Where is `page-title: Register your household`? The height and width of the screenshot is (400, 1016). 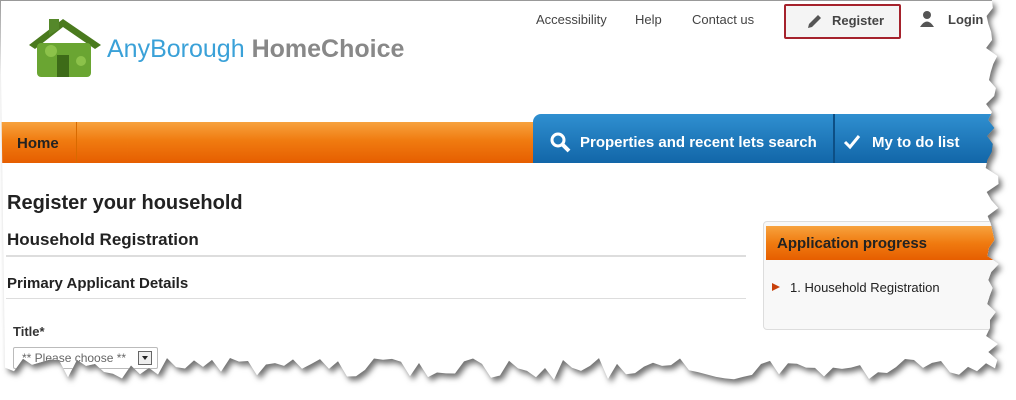 page-title: Register your household is located at coordinates (125, 203).